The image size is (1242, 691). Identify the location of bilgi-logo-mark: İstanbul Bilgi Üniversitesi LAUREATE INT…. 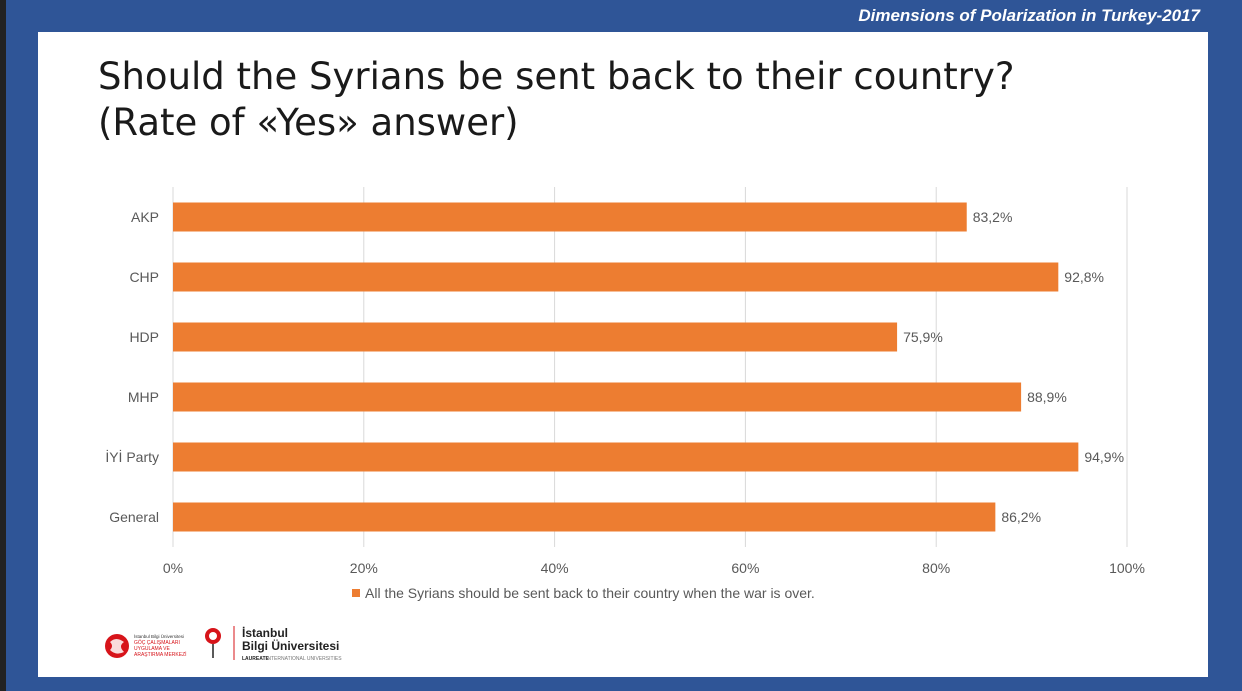
(273, 643).